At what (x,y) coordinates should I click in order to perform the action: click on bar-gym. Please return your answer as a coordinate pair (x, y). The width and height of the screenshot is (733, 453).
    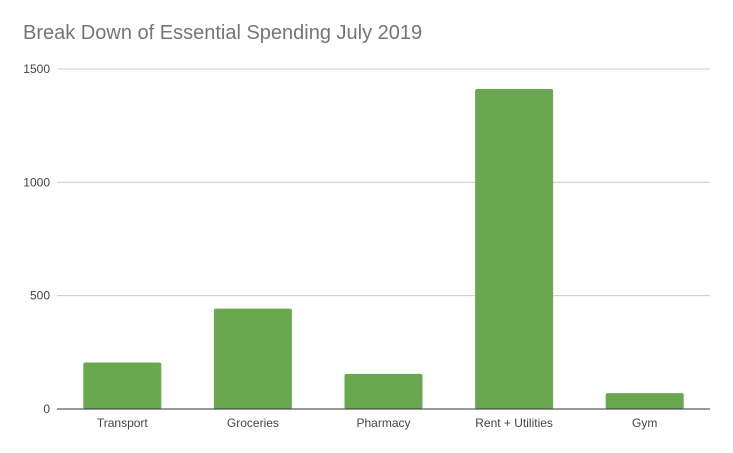
    Looking at the image, I should click on (644, 401).